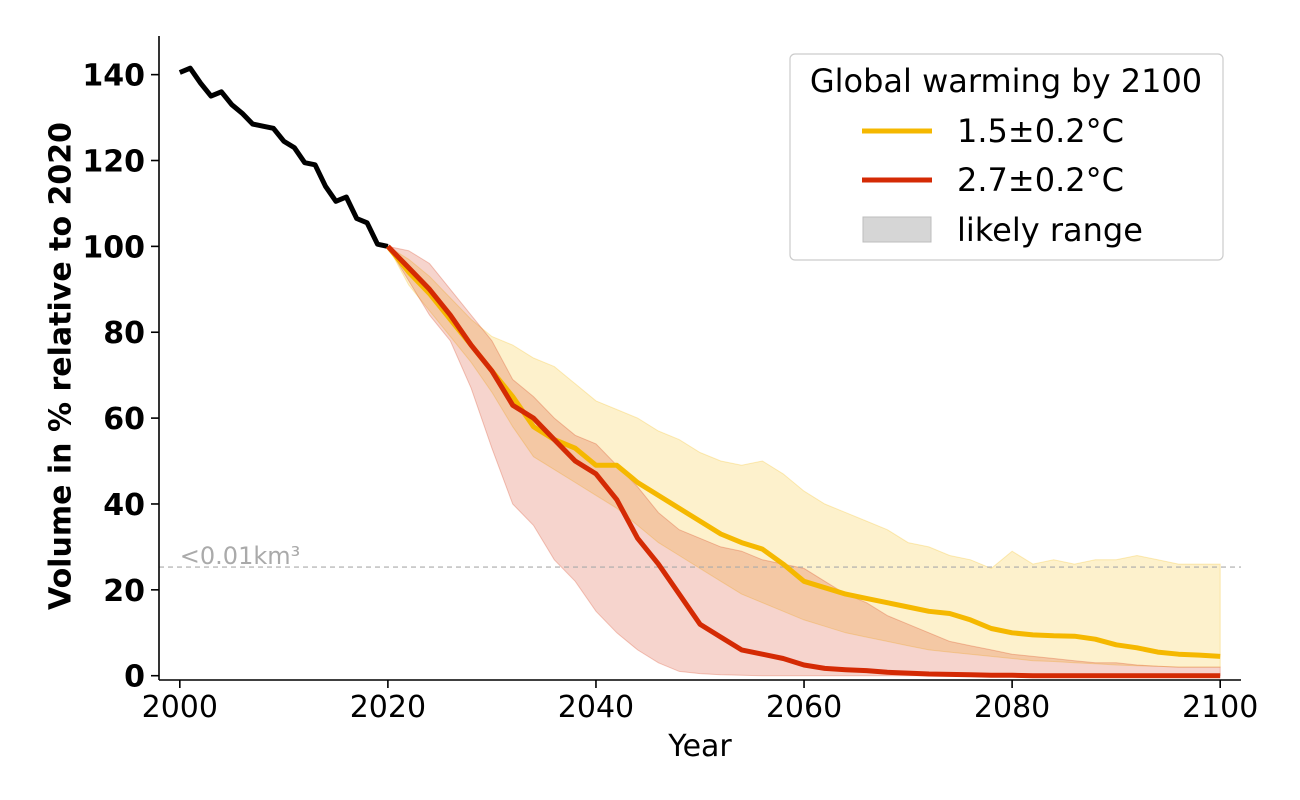 The image size is (1300, 800). Describe the element at coordinates (113, 162) in the screenshot. I see `y-tick-label: 120` at that location.